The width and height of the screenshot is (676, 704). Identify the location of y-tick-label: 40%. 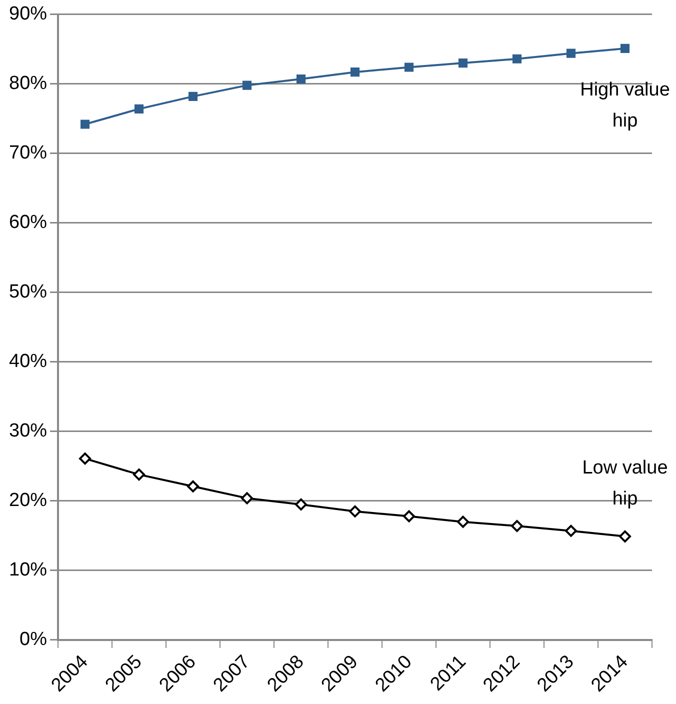
(28, 361).